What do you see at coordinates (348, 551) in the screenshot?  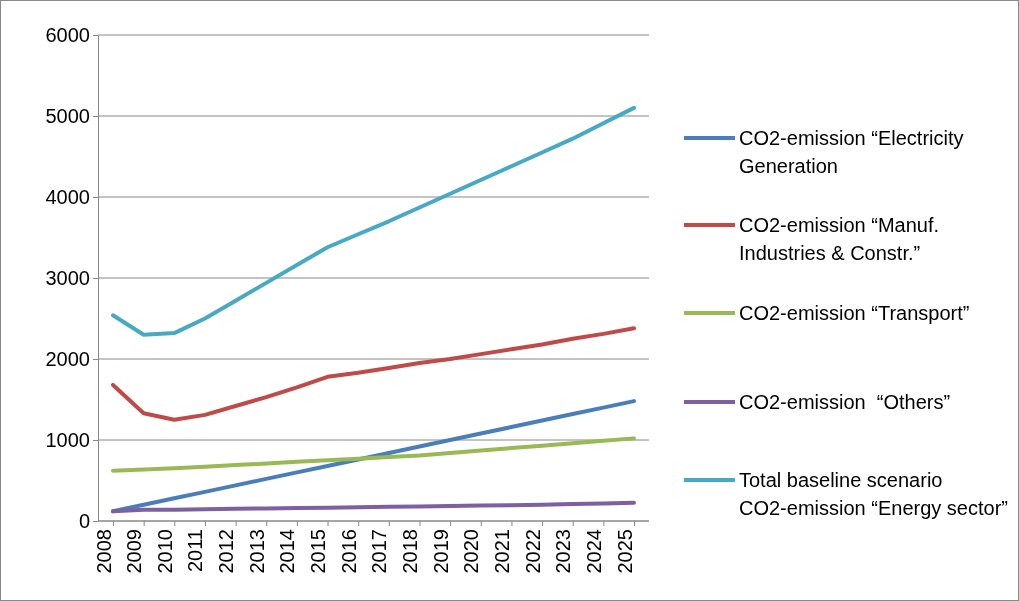 I see `x-tick-label: 2016` at bounding box center [348, 551].